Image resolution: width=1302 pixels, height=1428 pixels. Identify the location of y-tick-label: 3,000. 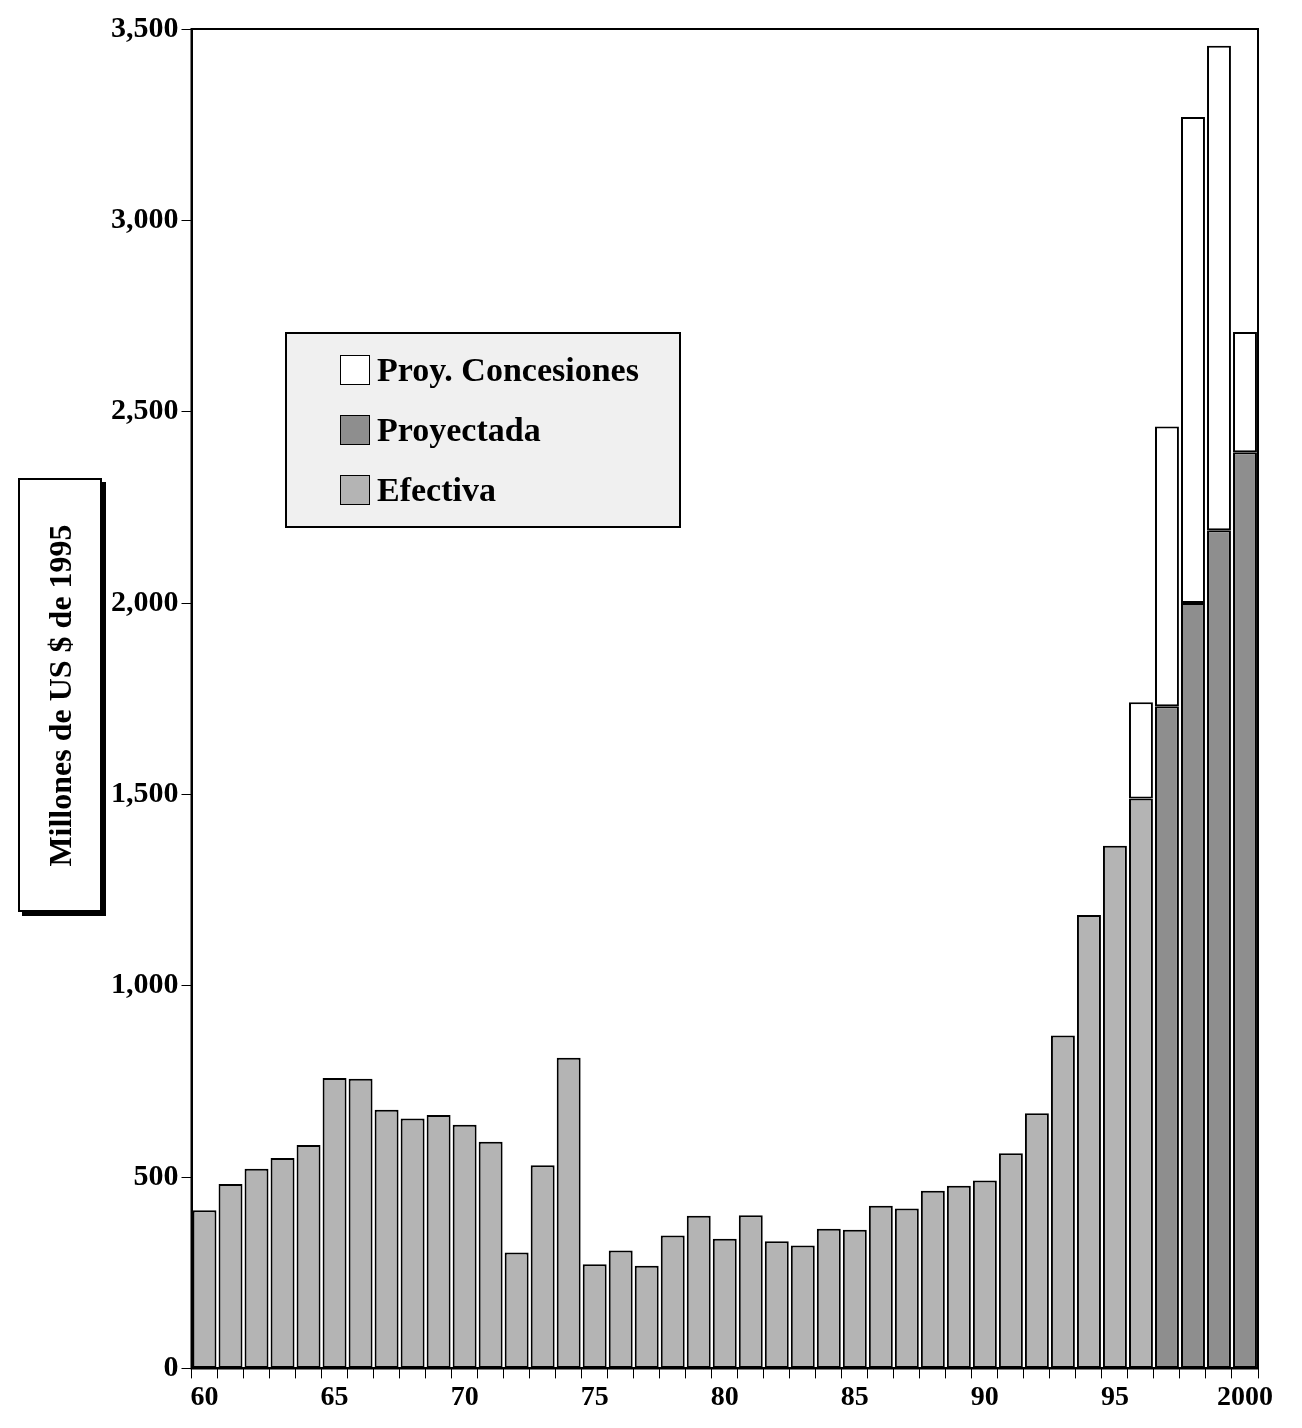
(145, 218).